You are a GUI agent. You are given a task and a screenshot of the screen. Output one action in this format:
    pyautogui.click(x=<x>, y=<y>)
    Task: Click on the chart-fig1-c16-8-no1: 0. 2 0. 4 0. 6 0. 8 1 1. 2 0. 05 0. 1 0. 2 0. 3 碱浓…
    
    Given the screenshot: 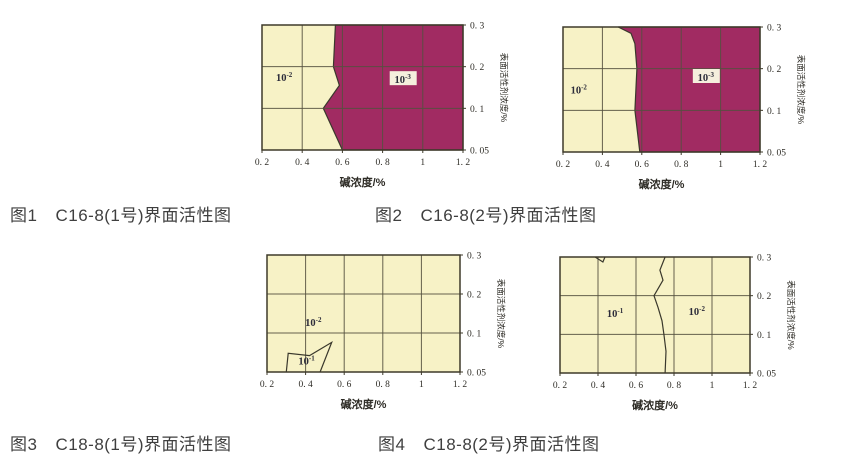 What is the action you would take?
    pyautogui.click(x=388, y=114)
    